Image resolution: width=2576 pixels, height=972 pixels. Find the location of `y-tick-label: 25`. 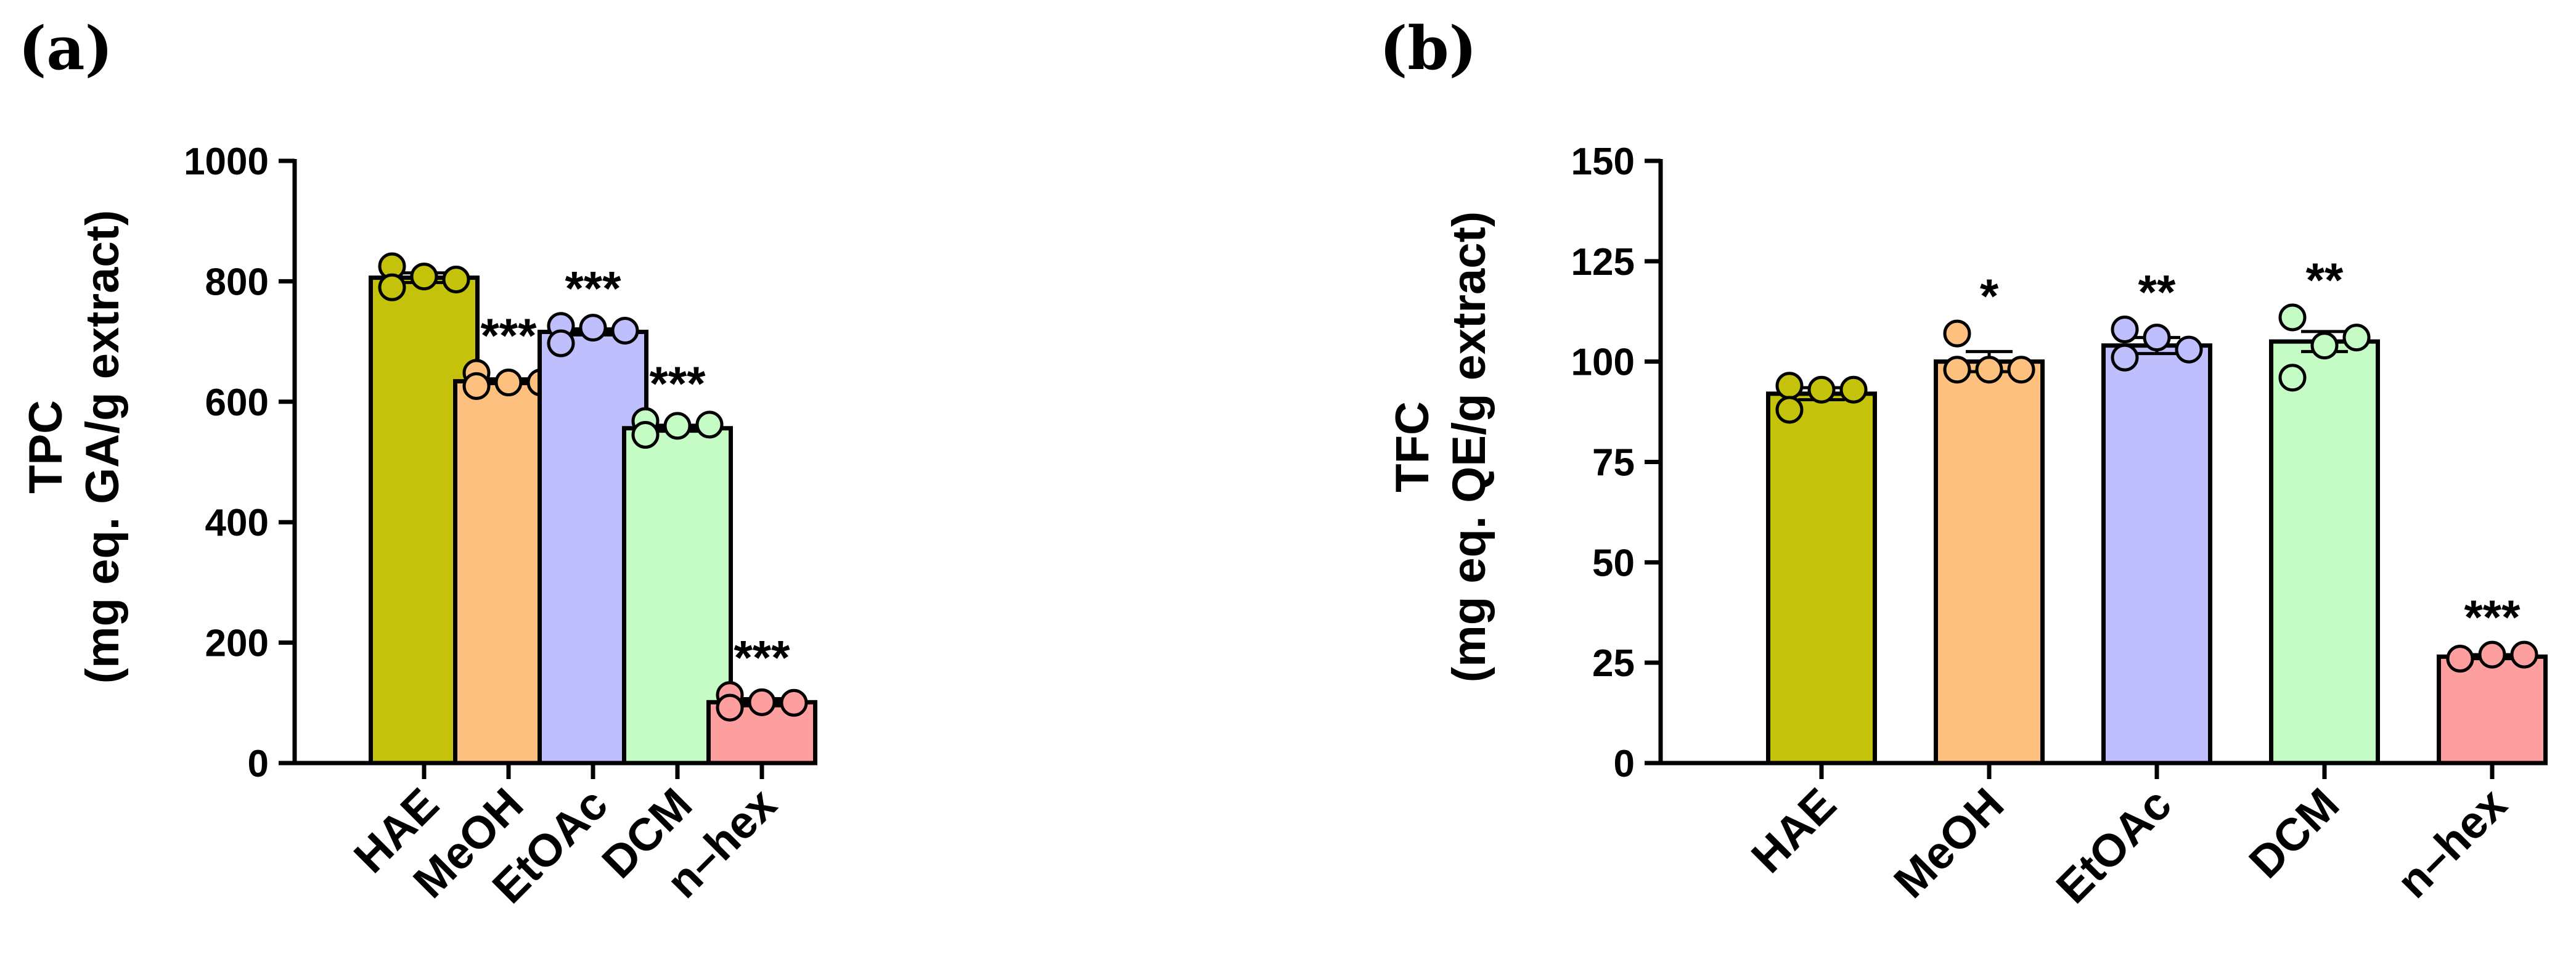

y-tick-label: 25 is located at coordinates (1613, 663).